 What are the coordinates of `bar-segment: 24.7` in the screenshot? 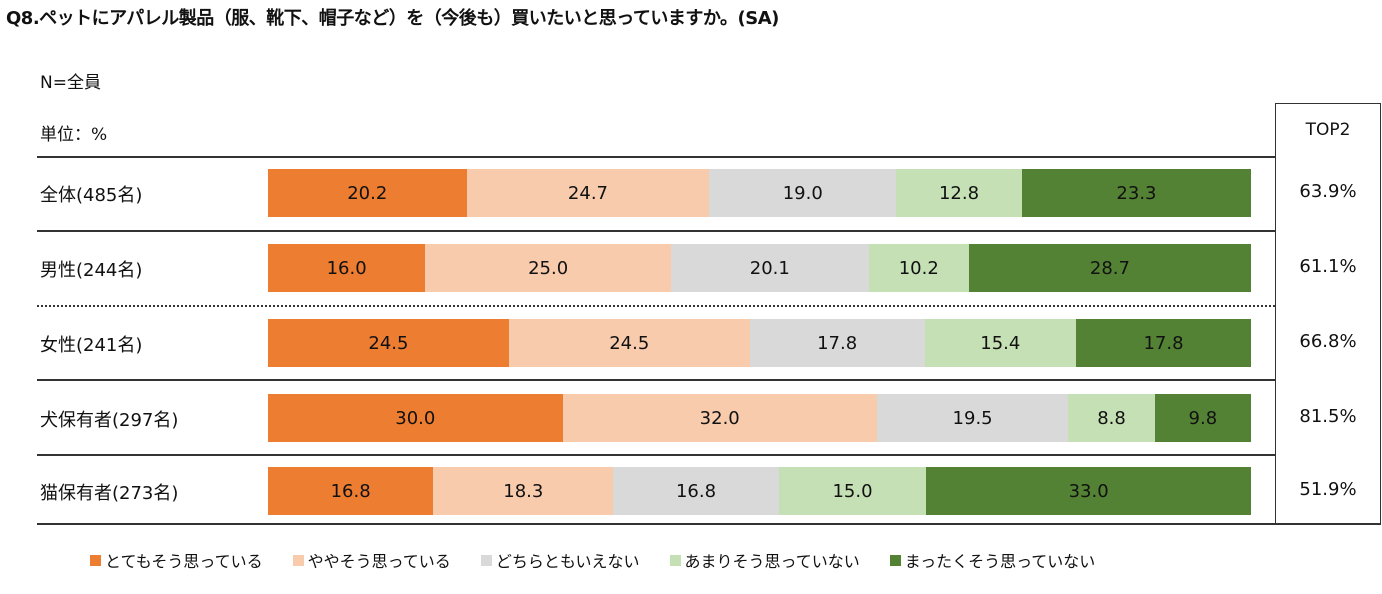 It's located at (588, 193).